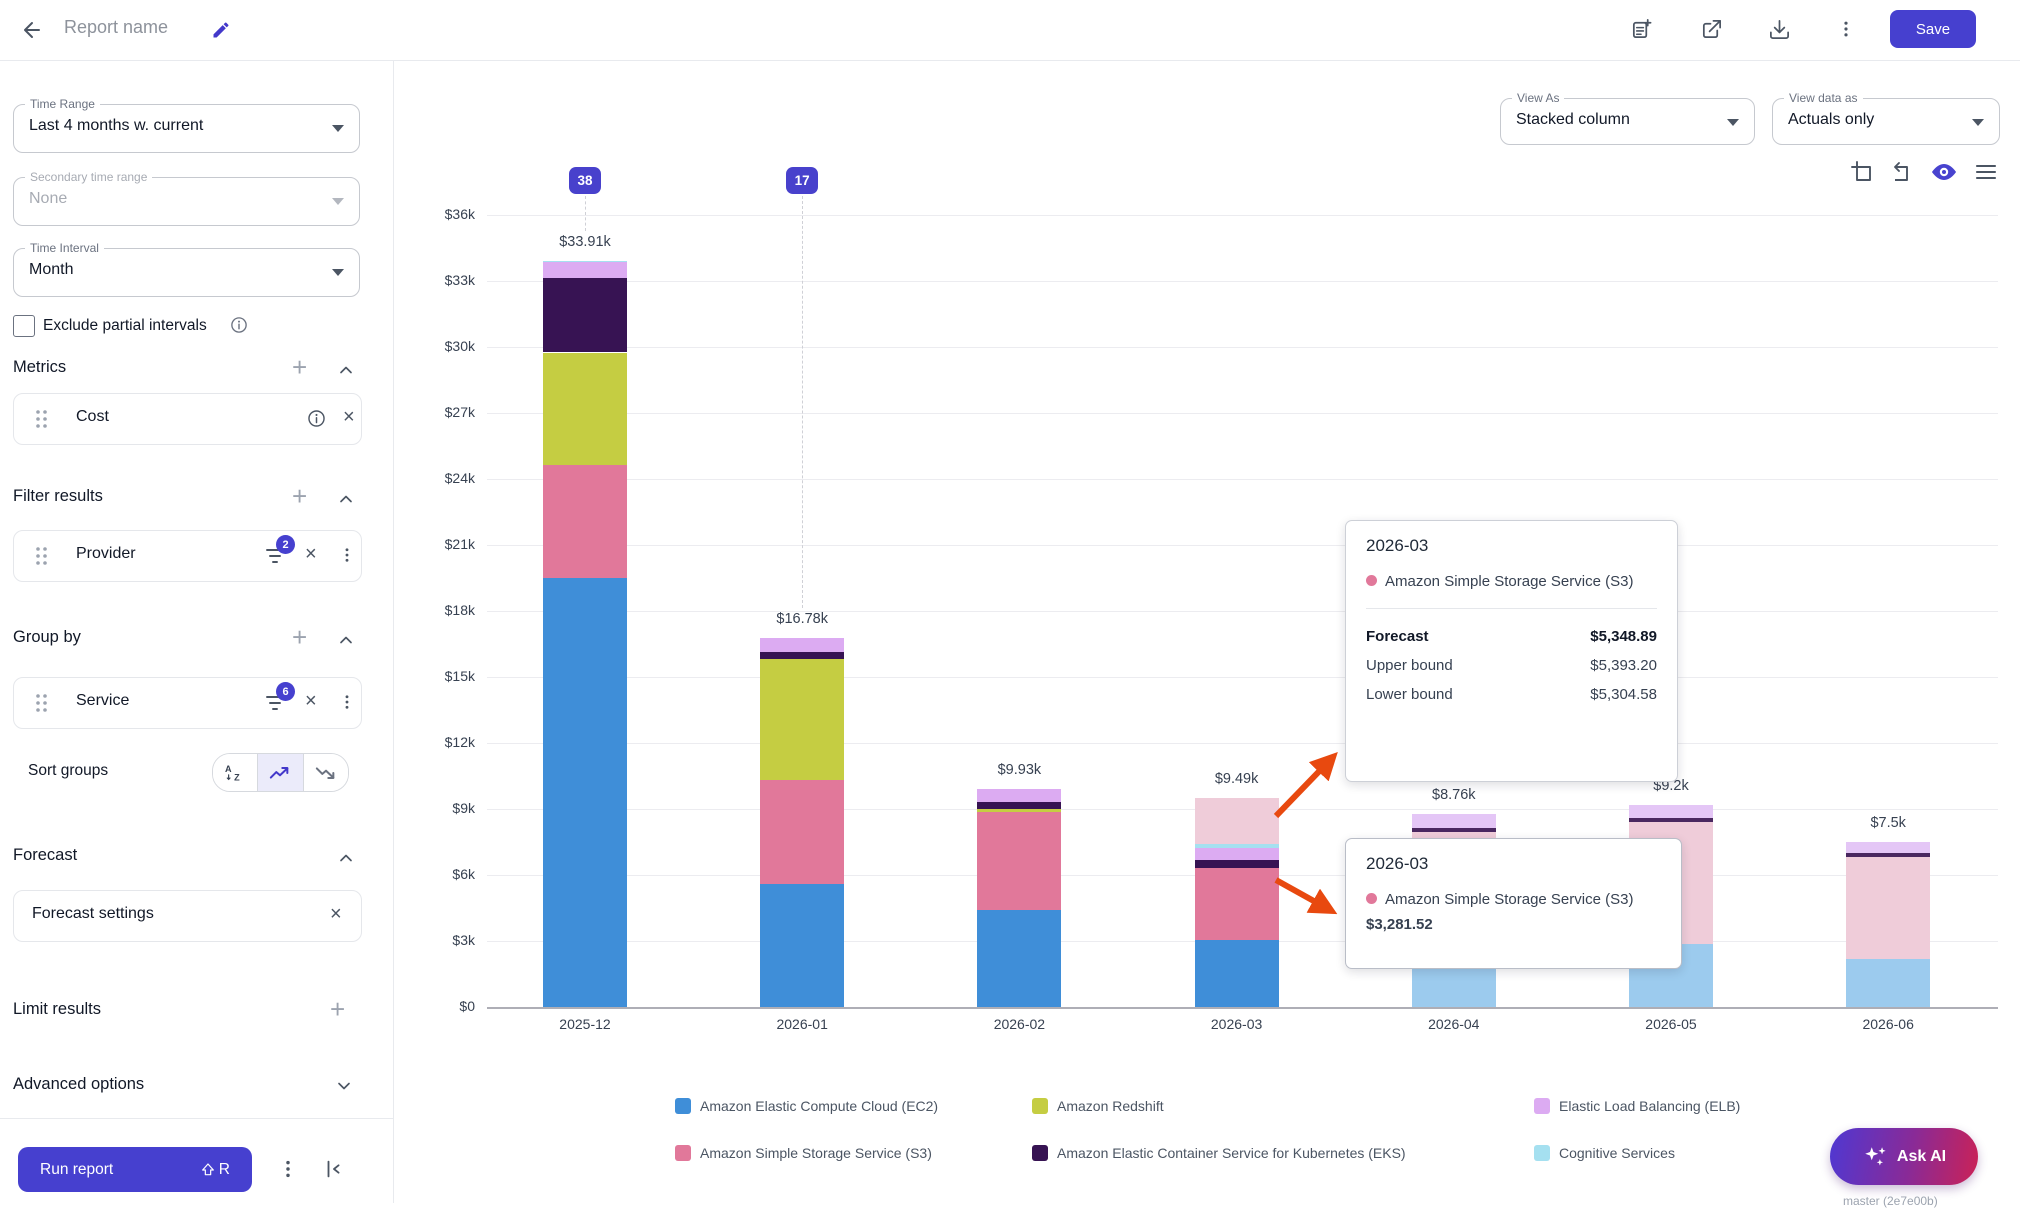  Describe the element at coordinates (1888, 982) in the screenshot. I see `bar-segment-ec2_forecast` at that location.